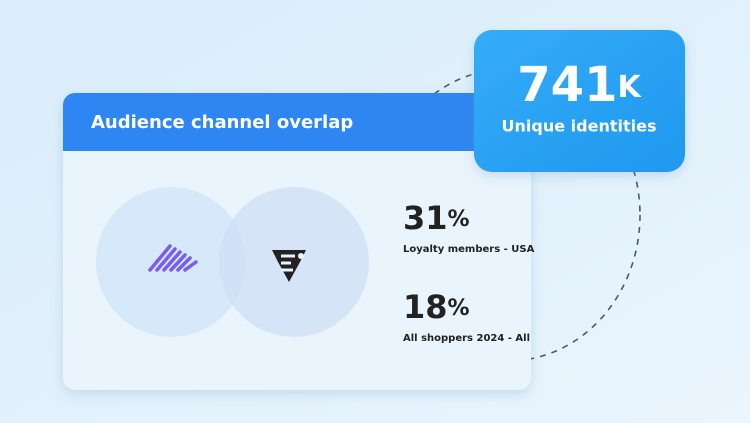 The width and height of the screenshot is (750, 423). What do you see at coordinates (469, 249) in the screenshot?
I see `stat-label: Loyalty members - USA` at bounding box center [469, 249].